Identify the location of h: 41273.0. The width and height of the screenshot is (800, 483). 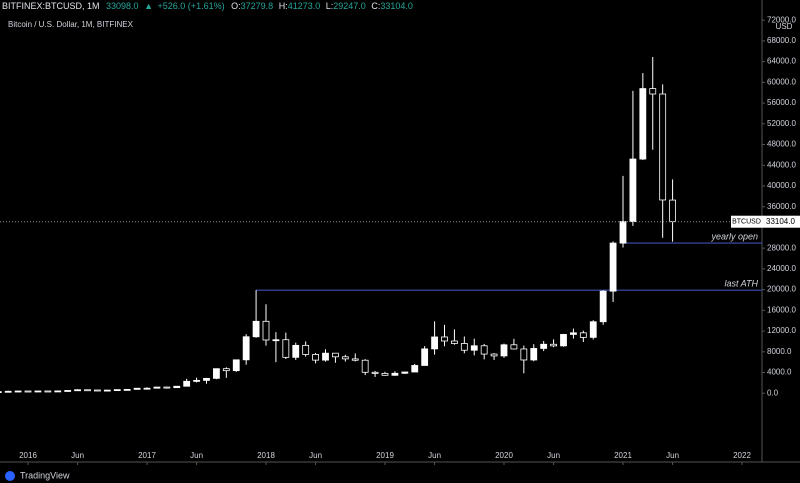
(304, 6).